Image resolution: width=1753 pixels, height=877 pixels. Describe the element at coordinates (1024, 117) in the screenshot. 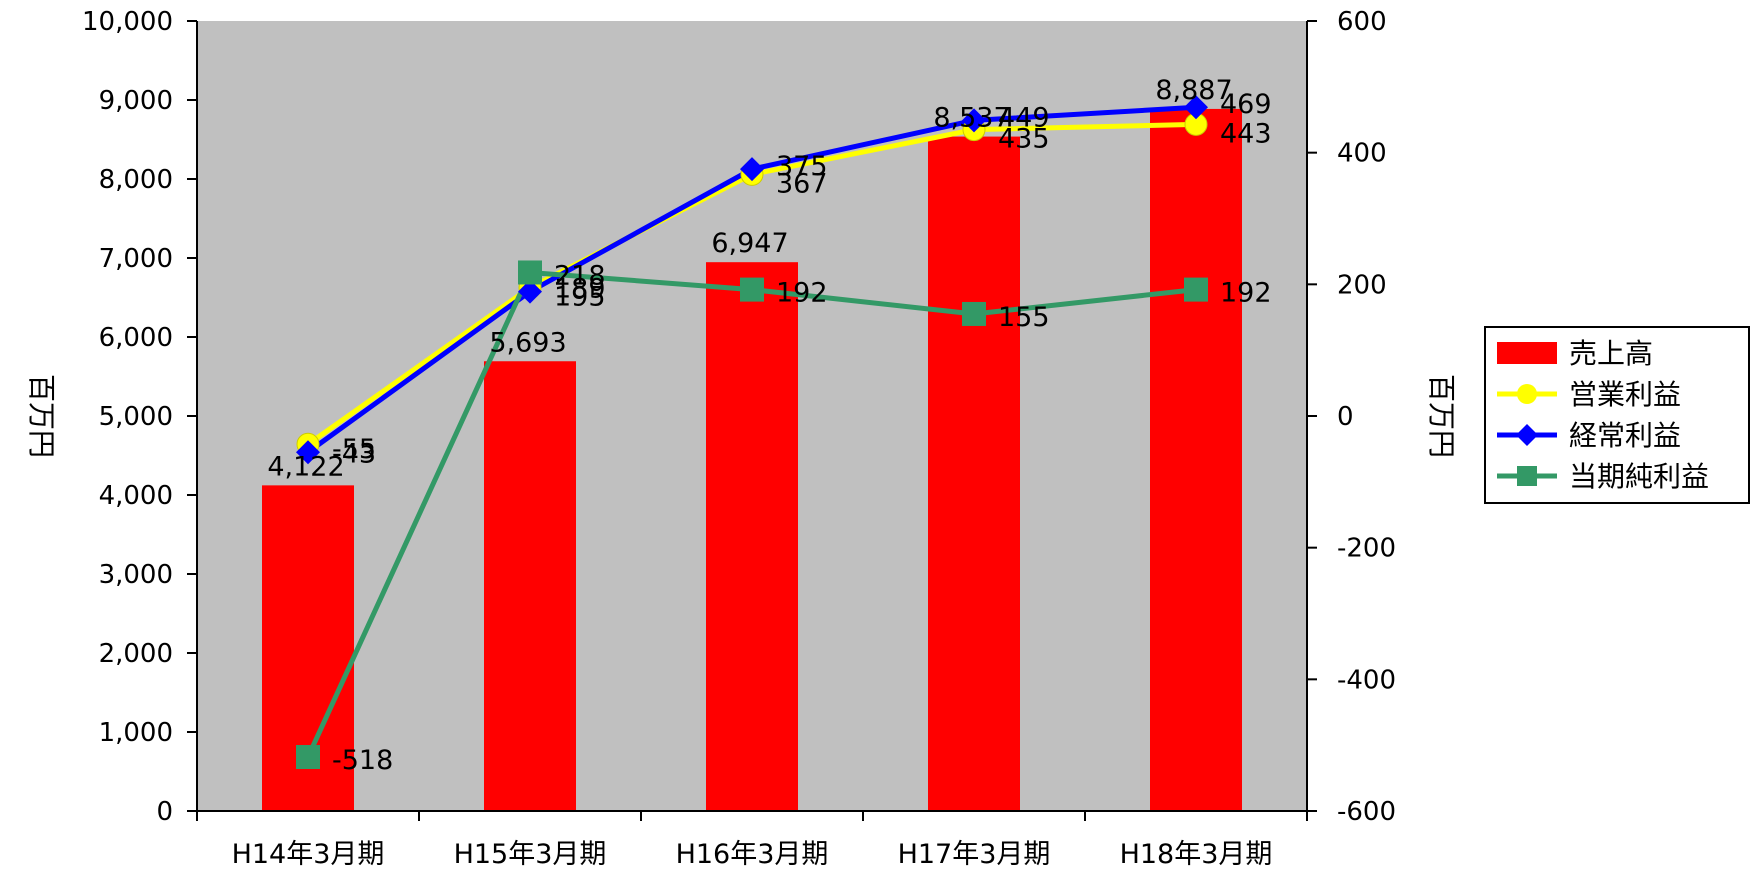

I see `line-value-label: 449` at that location.